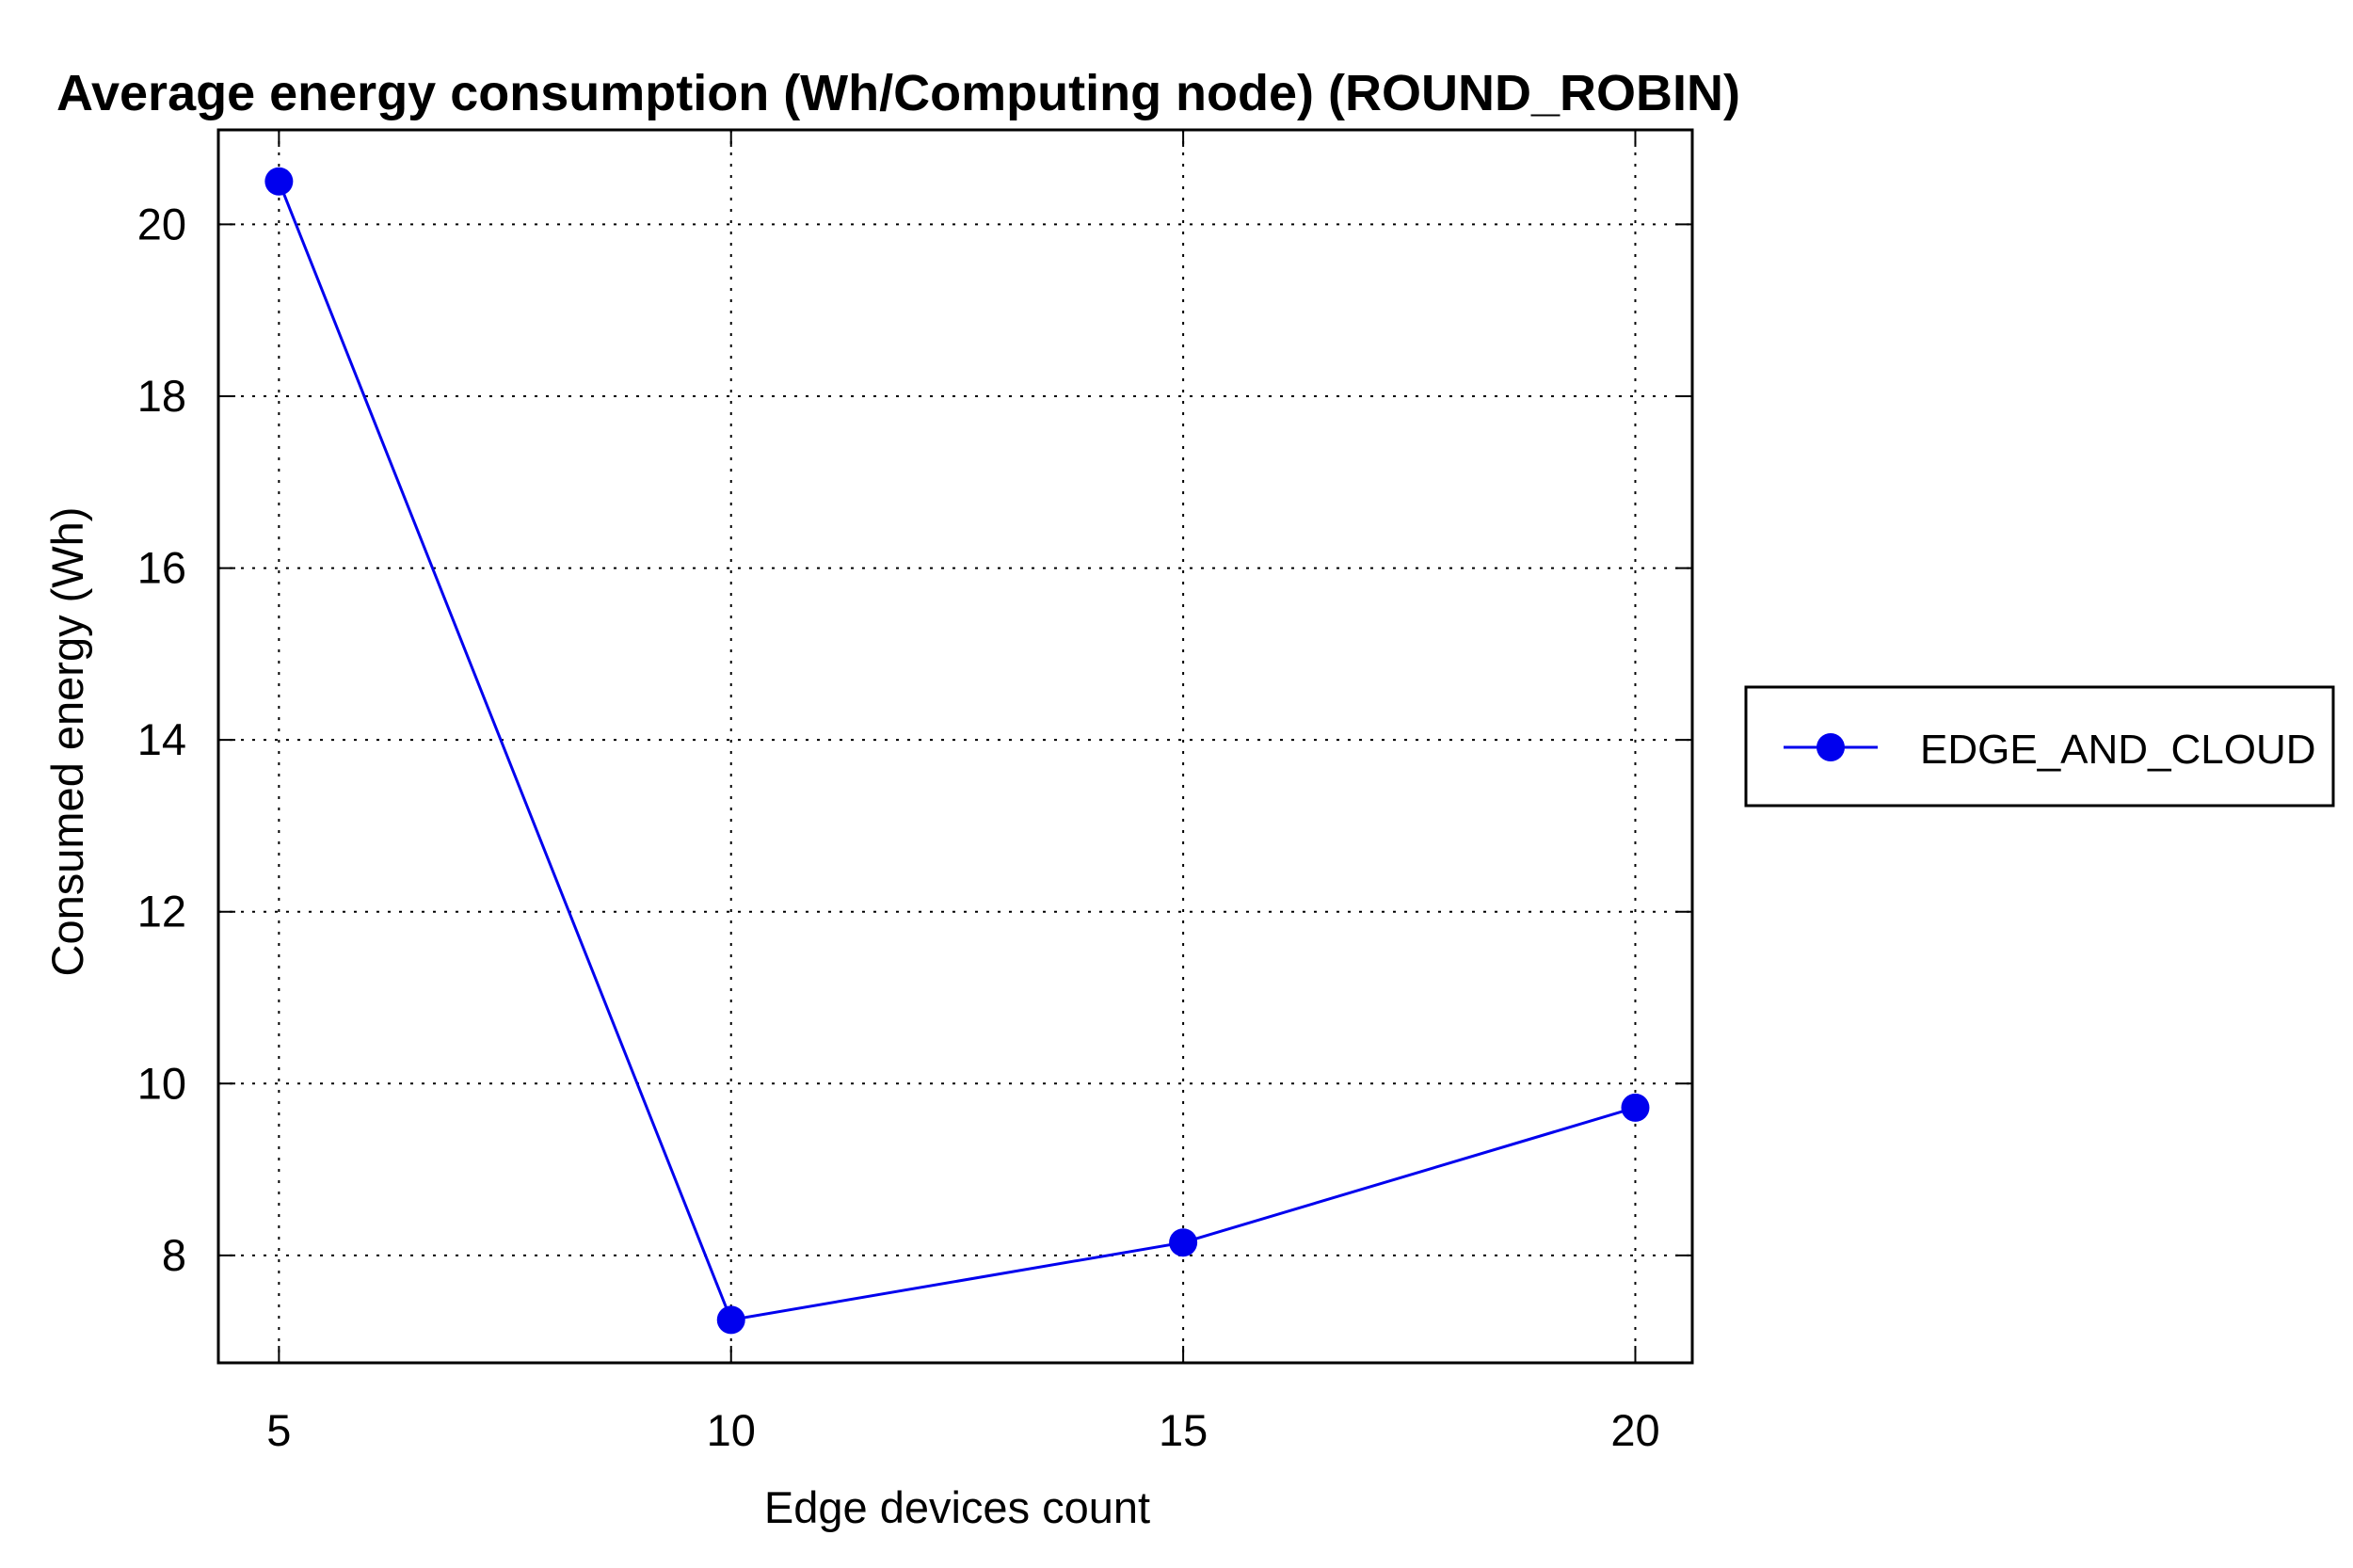 This screenshot has width=2353, height=1568. I want to click on y-tick-label: 14, so click(161, 739).